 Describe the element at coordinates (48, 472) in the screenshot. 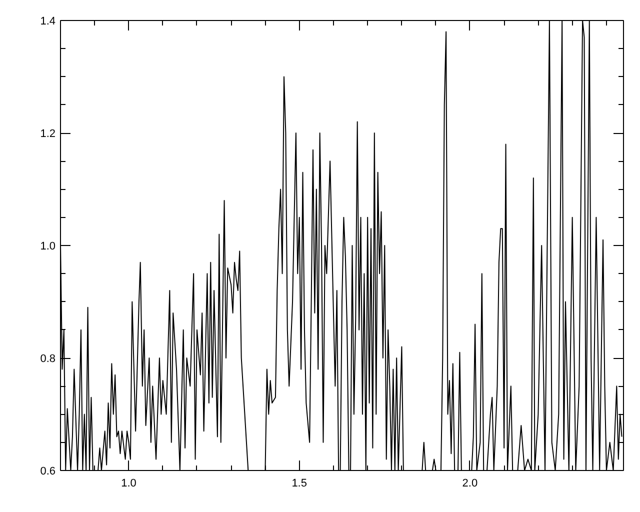

I see `y-tick-label: 0.6` at that location.